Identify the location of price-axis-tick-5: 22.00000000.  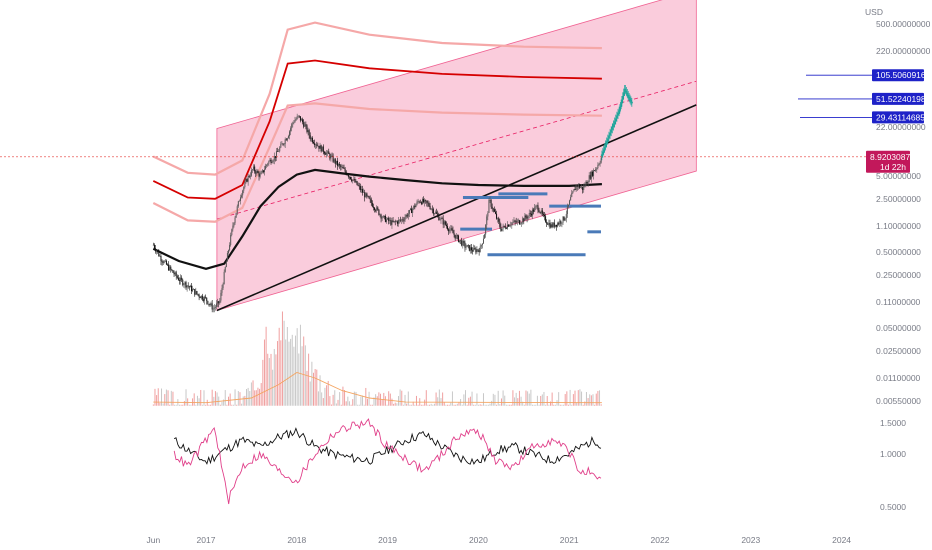
(901, 127).